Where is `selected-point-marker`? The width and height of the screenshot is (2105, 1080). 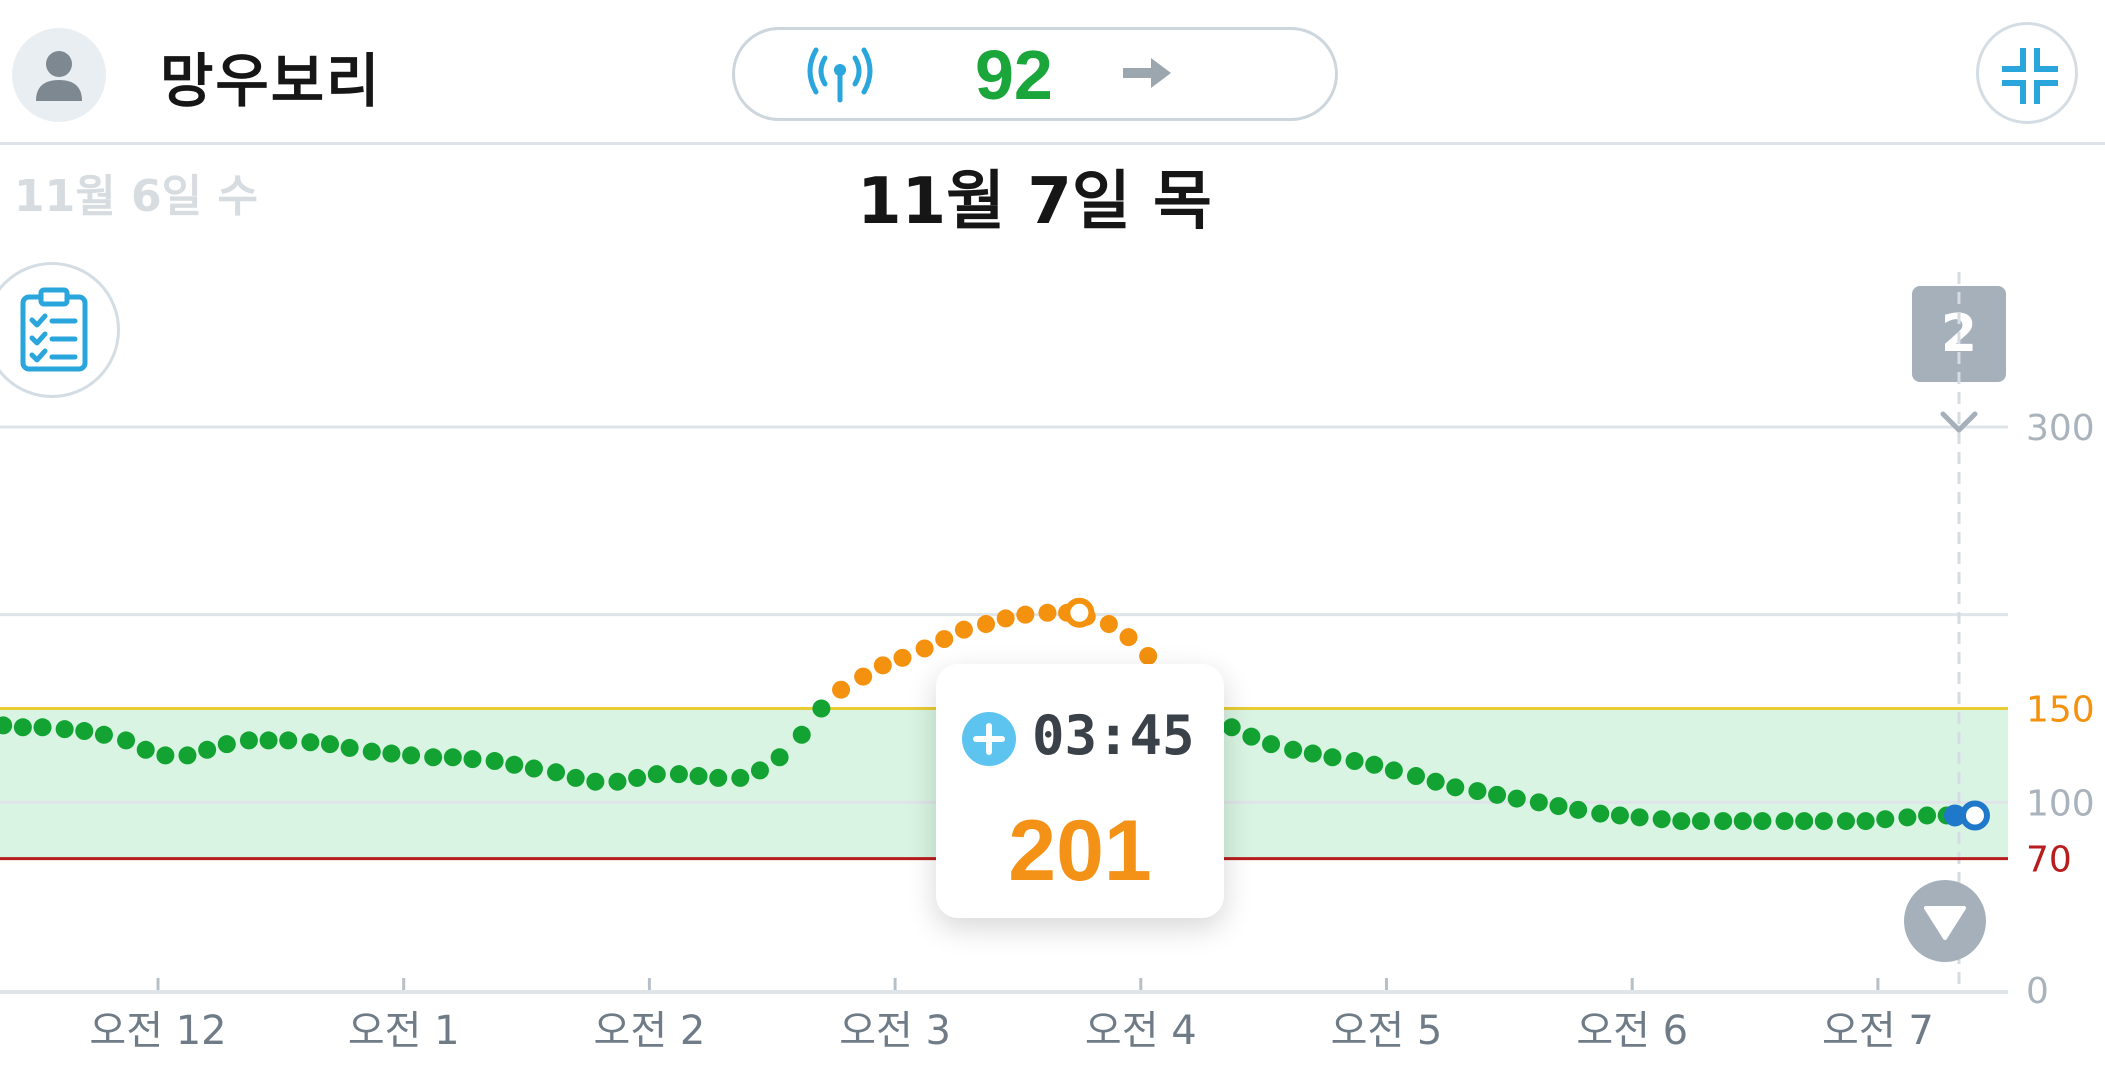 selected-point-marker is located at coordinates (1079, 612).